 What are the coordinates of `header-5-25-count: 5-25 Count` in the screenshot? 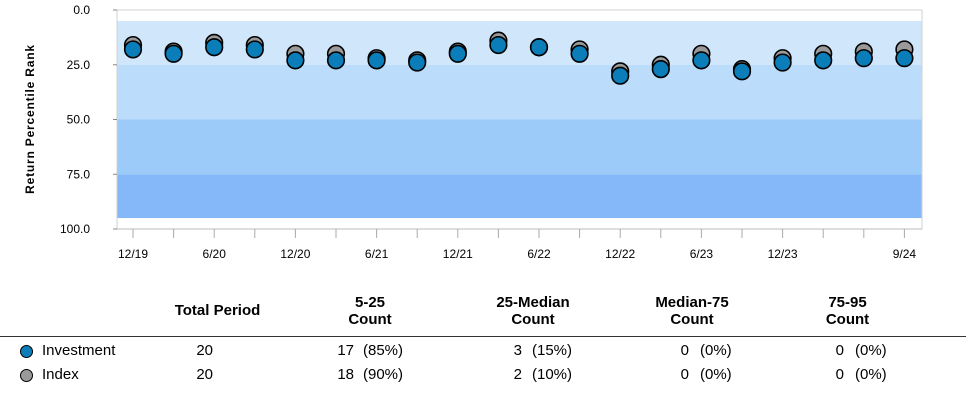 It's located at (370, 311).